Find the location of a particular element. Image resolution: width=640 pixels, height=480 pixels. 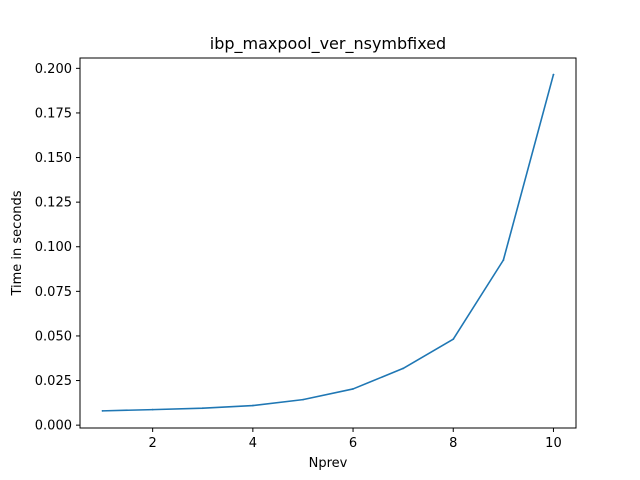

y-tick-label: 0.025 is located at coordinates (53, 381).